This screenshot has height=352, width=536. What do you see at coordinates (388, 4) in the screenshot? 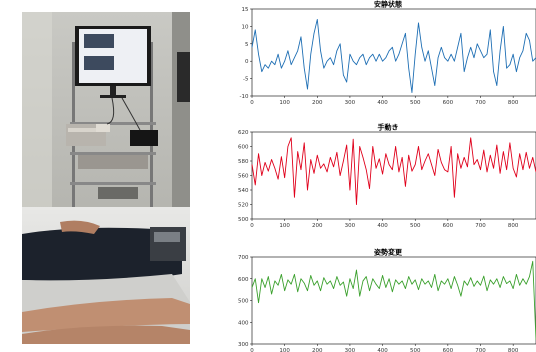
I see `chart-title: 安静状態` at bounding box center [388, 4].